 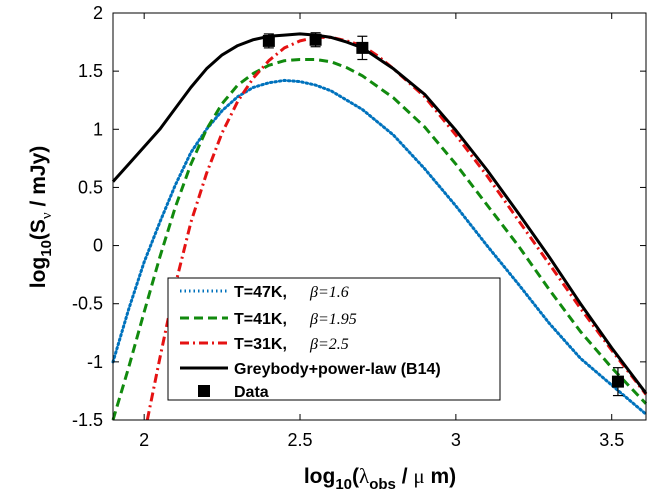 I want to click on y-tick-label: -1, so click(x=95, y=362).